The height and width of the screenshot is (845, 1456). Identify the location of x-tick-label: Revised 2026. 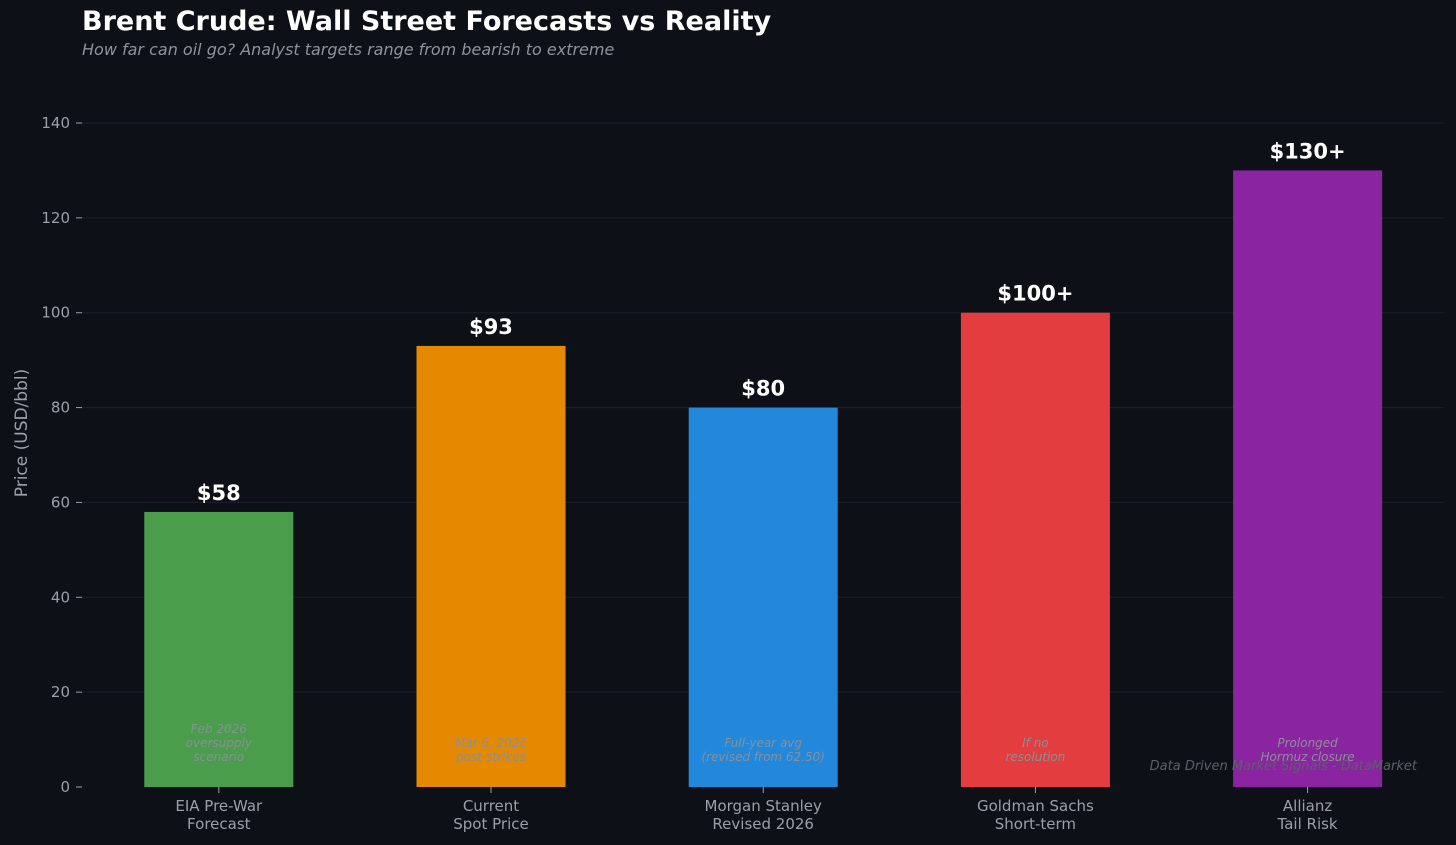
(763, 824).